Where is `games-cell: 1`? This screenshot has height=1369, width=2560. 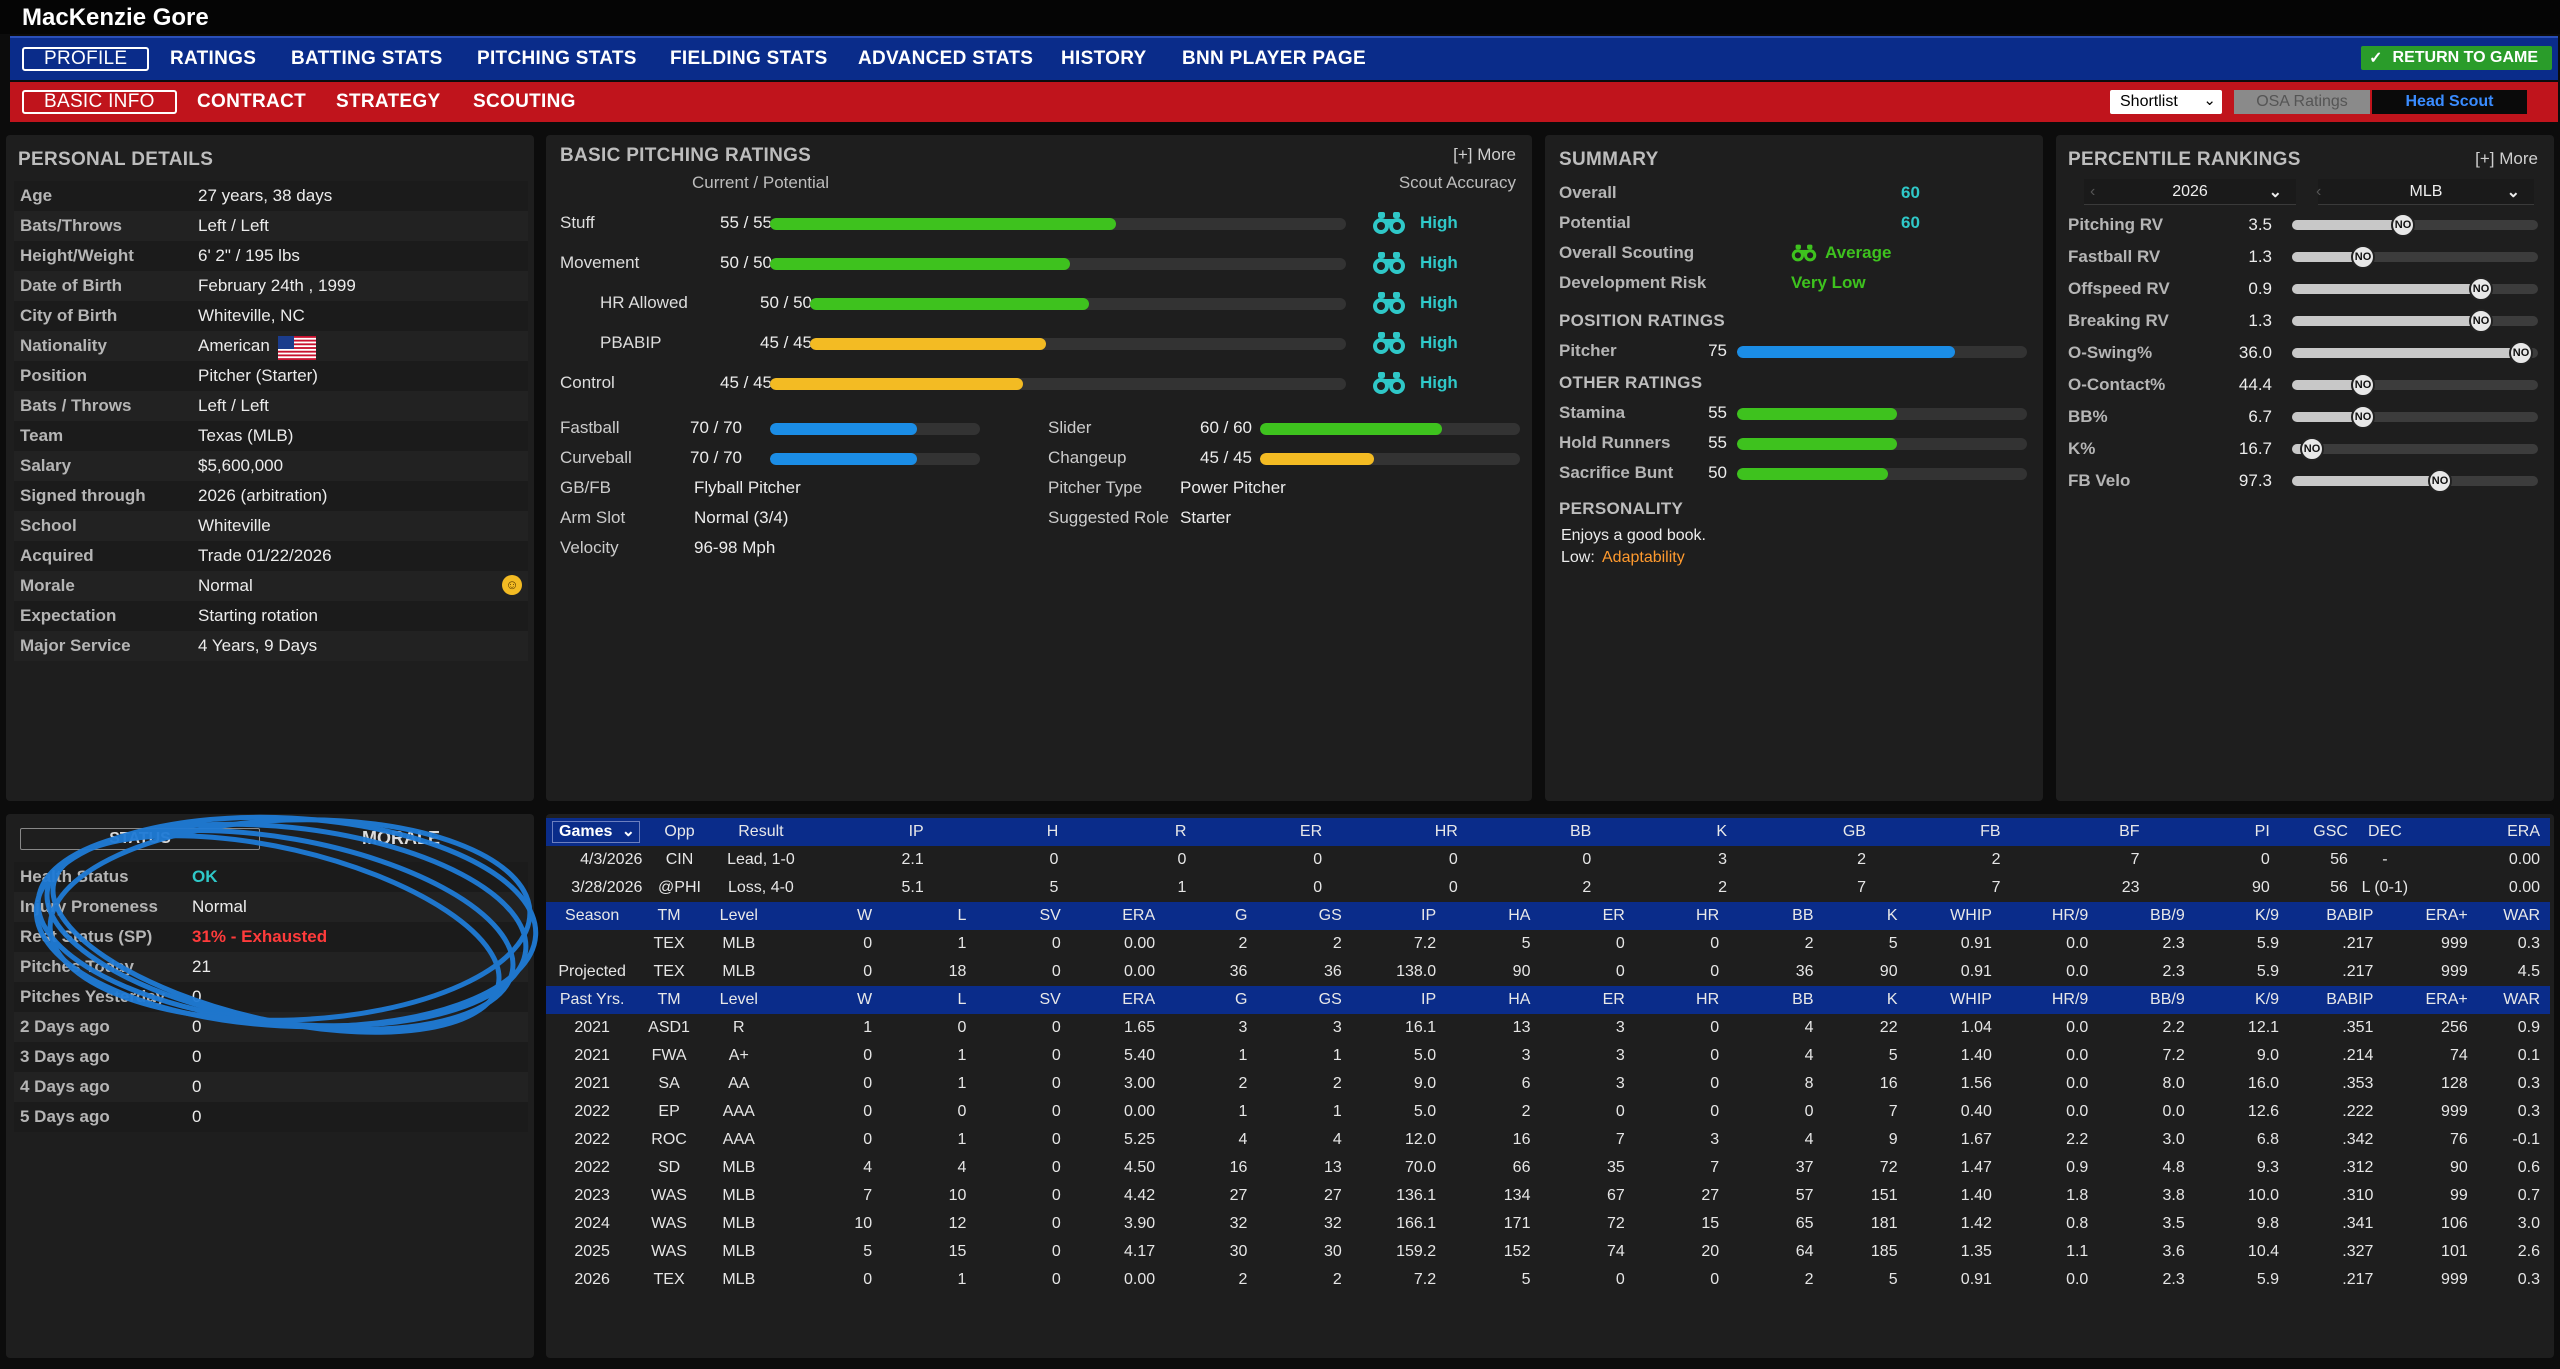
games-cell: 1 is located at coordinates (1182, 887).